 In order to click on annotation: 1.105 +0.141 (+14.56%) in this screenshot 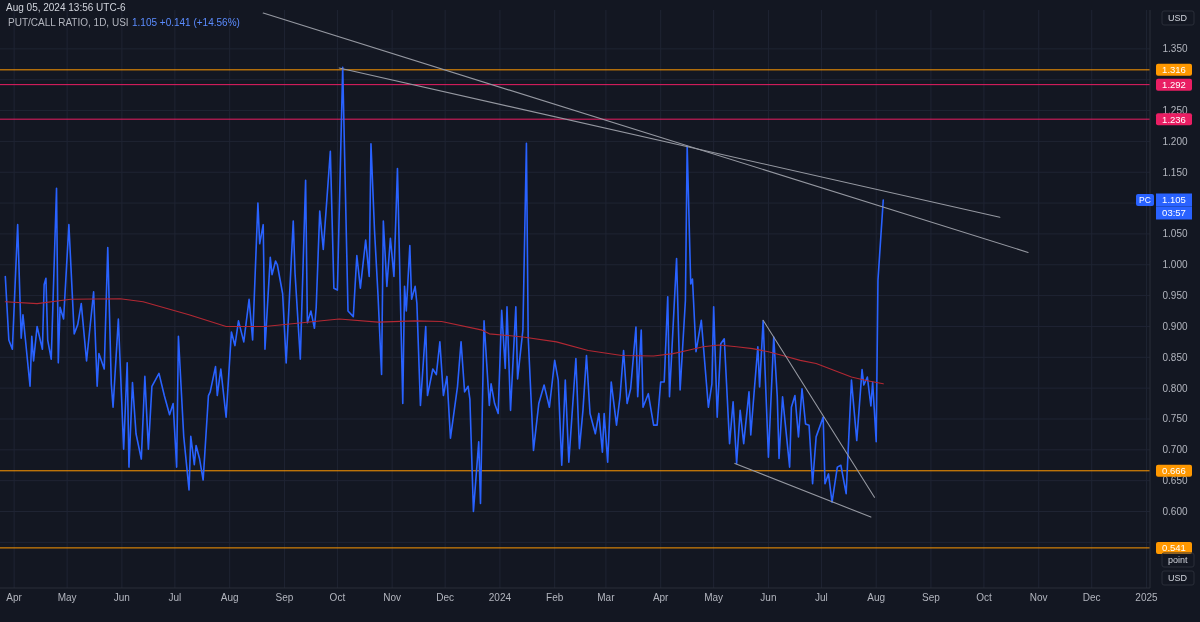, I will do `click(186, 22)`.